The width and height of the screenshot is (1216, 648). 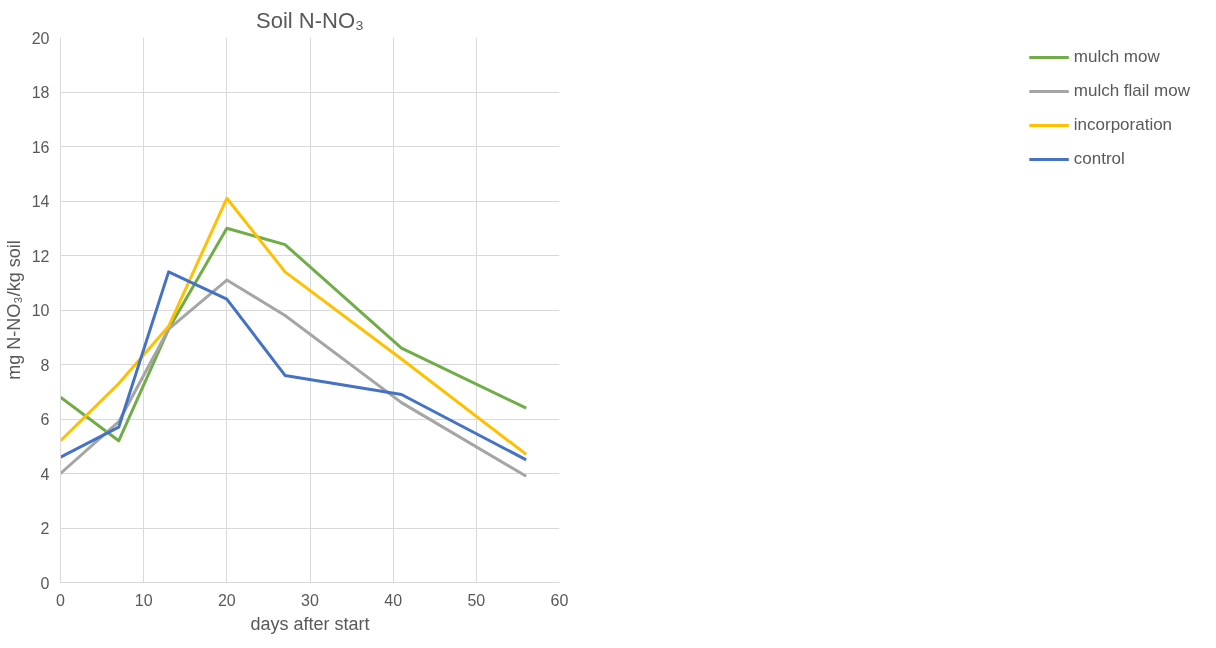 What do you see at coordinates (310, 600) in the screenshot?
I see `x-tick-label: 30` at bounding box center [310, 600].